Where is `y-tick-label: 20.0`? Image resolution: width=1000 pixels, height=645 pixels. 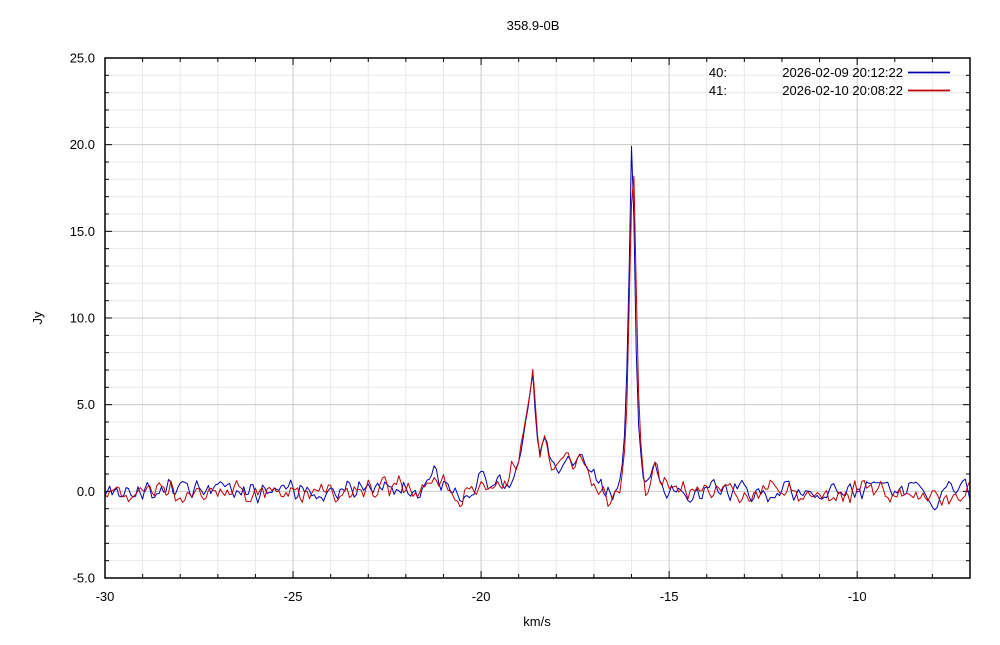 y-tick-label: 20.0 is located at coordinates (82, 144).